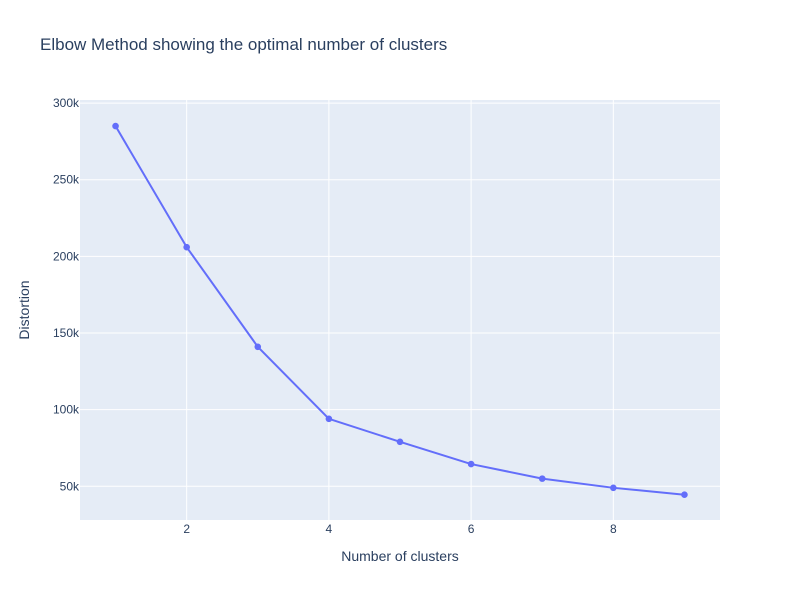 The height and width of the screenshot is (600, 800). Describe the element at coordinates (66, 180) in the screenshot. I see `y-tick-label: 250k` at that location.